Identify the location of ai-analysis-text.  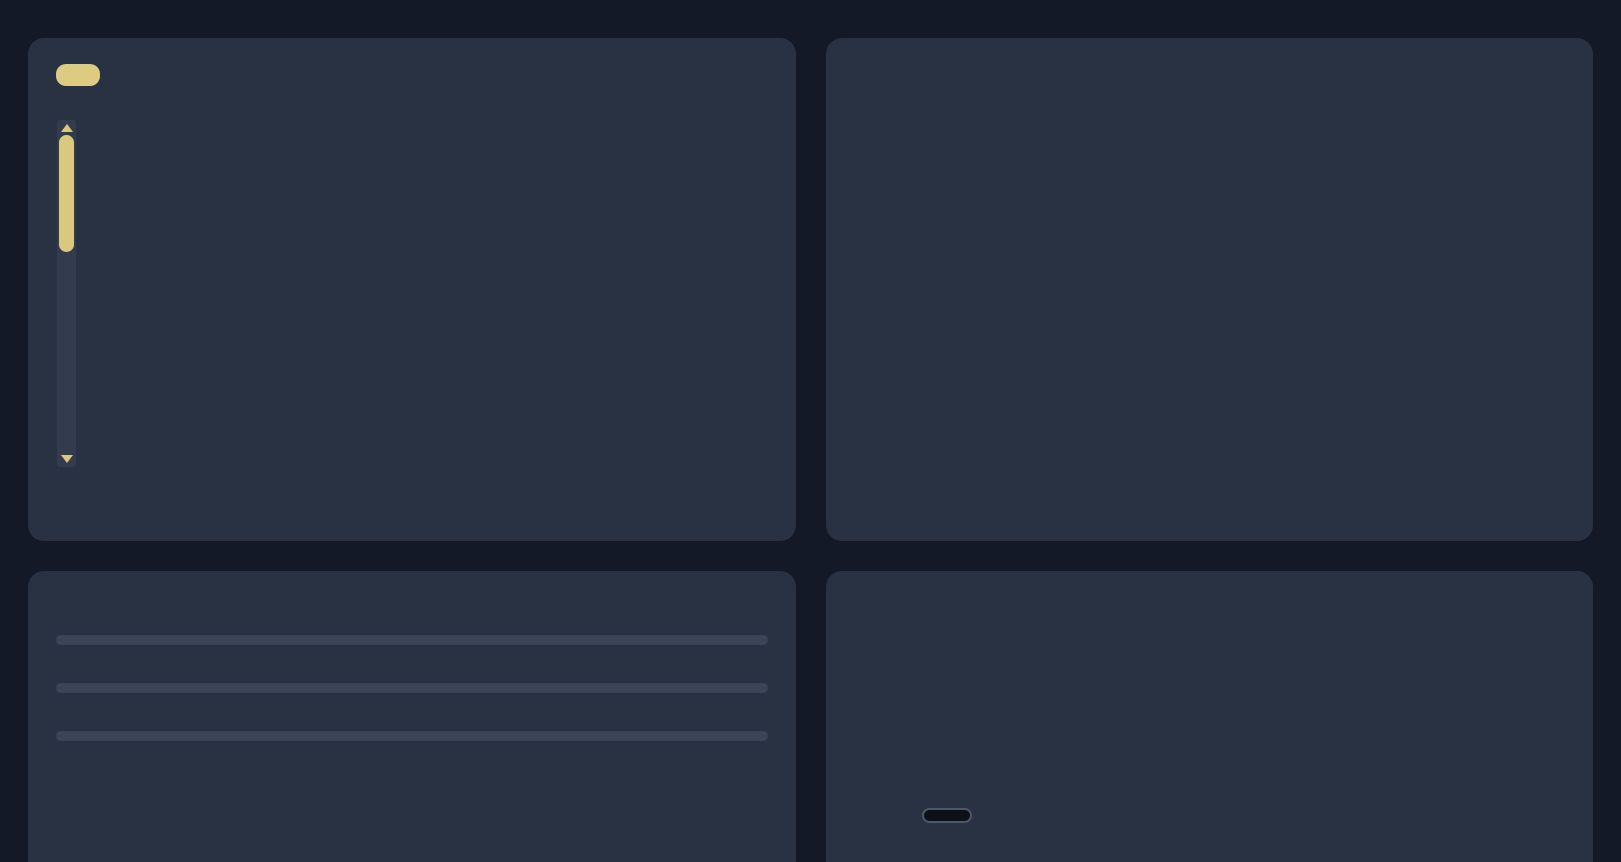
(412, 274).